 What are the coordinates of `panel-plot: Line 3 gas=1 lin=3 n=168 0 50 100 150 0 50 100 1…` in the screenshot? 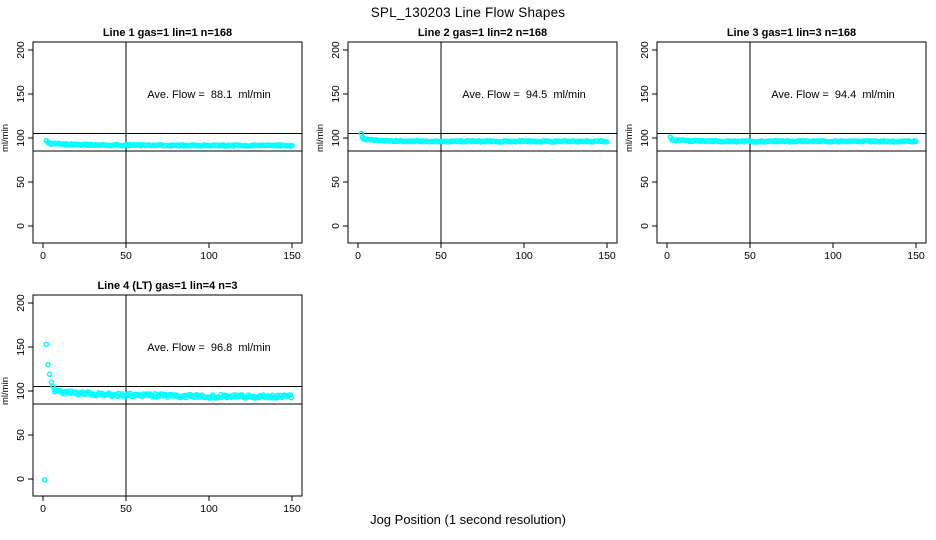 It's located at (775, 144).